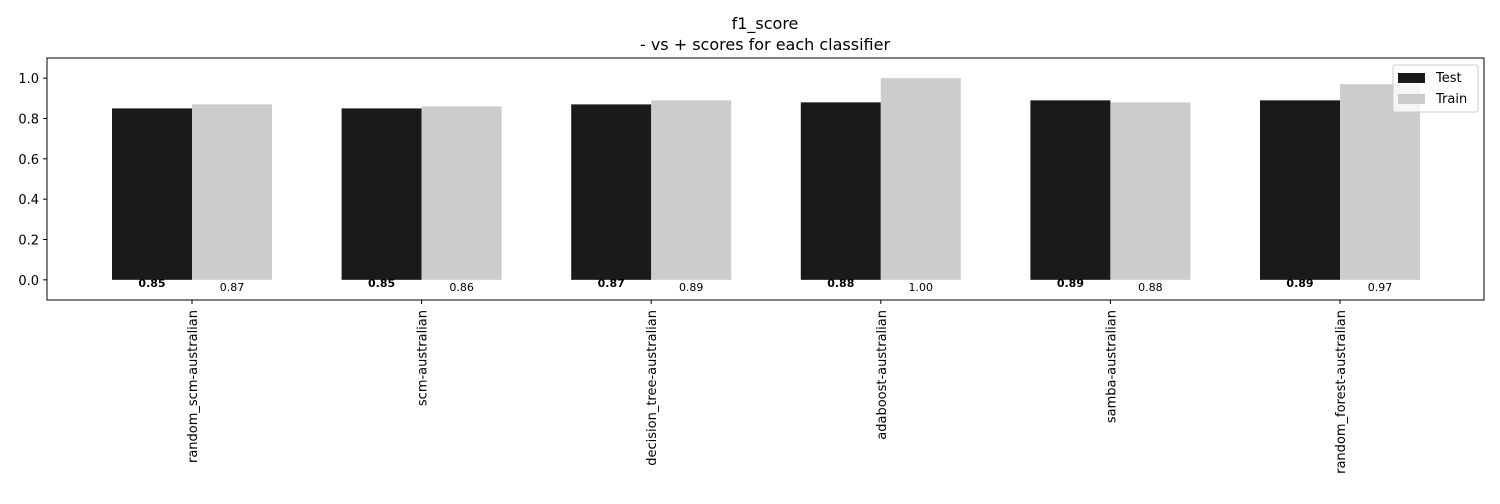  I want to click on x-tick-label-2: scm-australian, so click(423, 358).